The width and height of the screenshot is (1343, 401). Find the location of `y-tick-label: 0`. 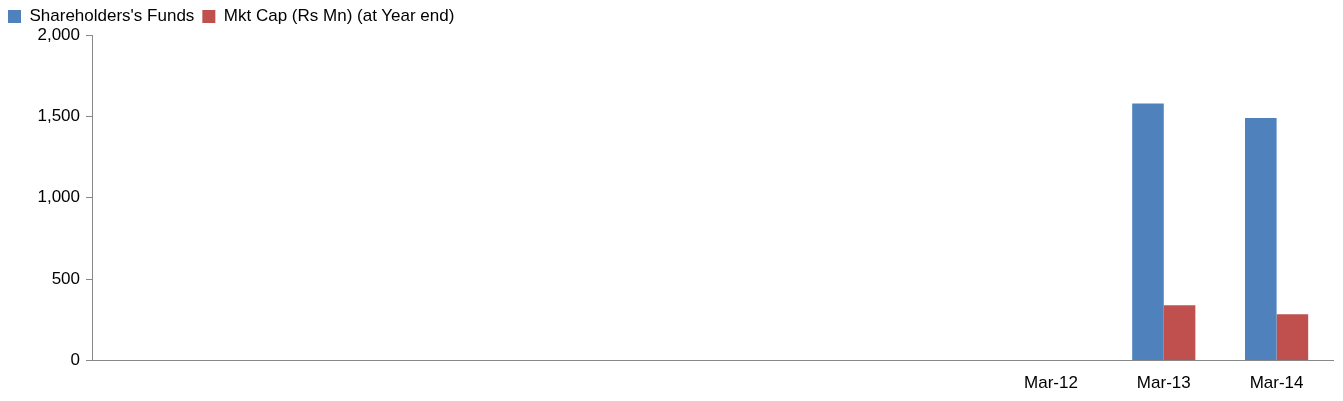

y-tick-label: 0 is located at coordinates (75, 360).